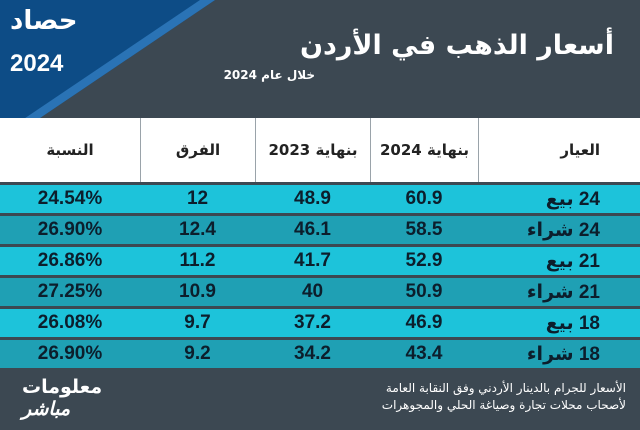  Describe the element at coordinates (312, 150) in the screenshot. I see `column-header: بنهاية 2023` at that location.